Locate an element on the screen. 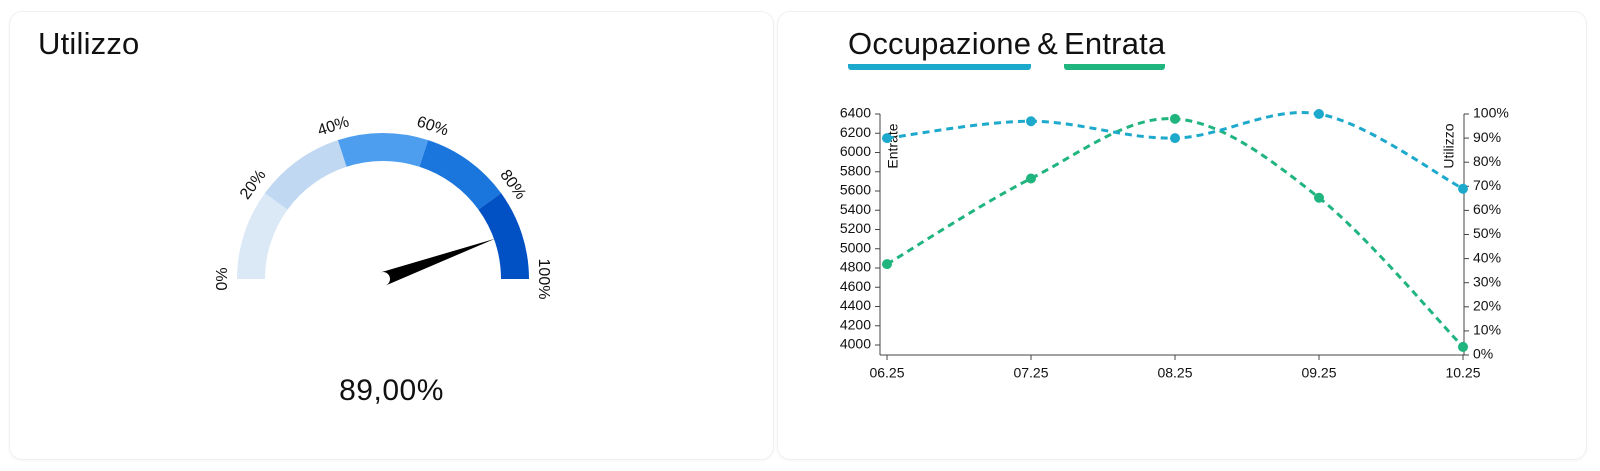 Image resolution: width=1600 pixels, height=471 pixels. left-axis-tick-label: 5400 is located at coordinates (855, 209).